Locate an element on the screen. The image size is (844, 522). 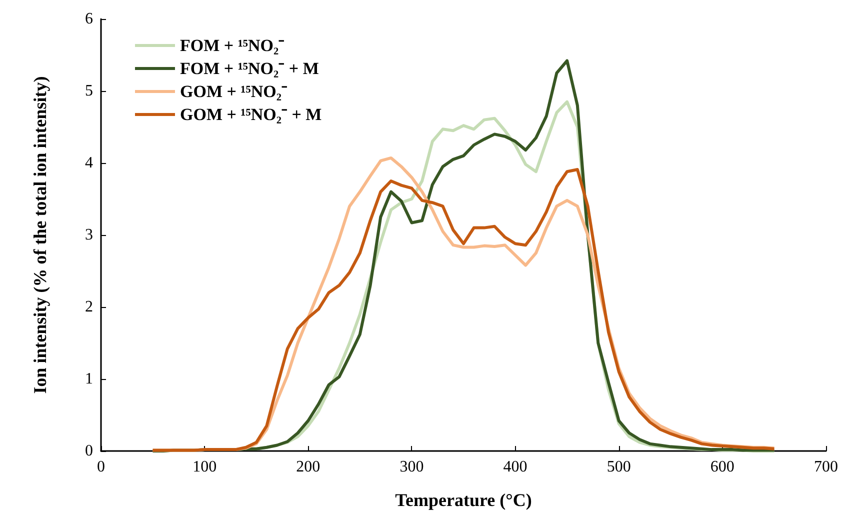
x-tick-label: 100 is located at coordinates (204, 467).